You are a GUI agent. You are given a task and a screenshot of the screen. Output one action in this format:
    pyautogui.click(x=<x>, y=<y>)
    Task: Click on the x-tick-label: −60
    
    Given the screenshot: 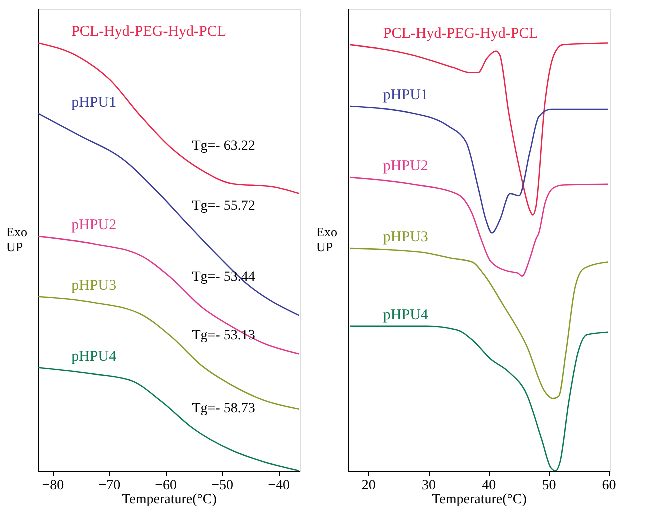 What is the action you would take?
    pyautogui.click(x=166, y=486)
    